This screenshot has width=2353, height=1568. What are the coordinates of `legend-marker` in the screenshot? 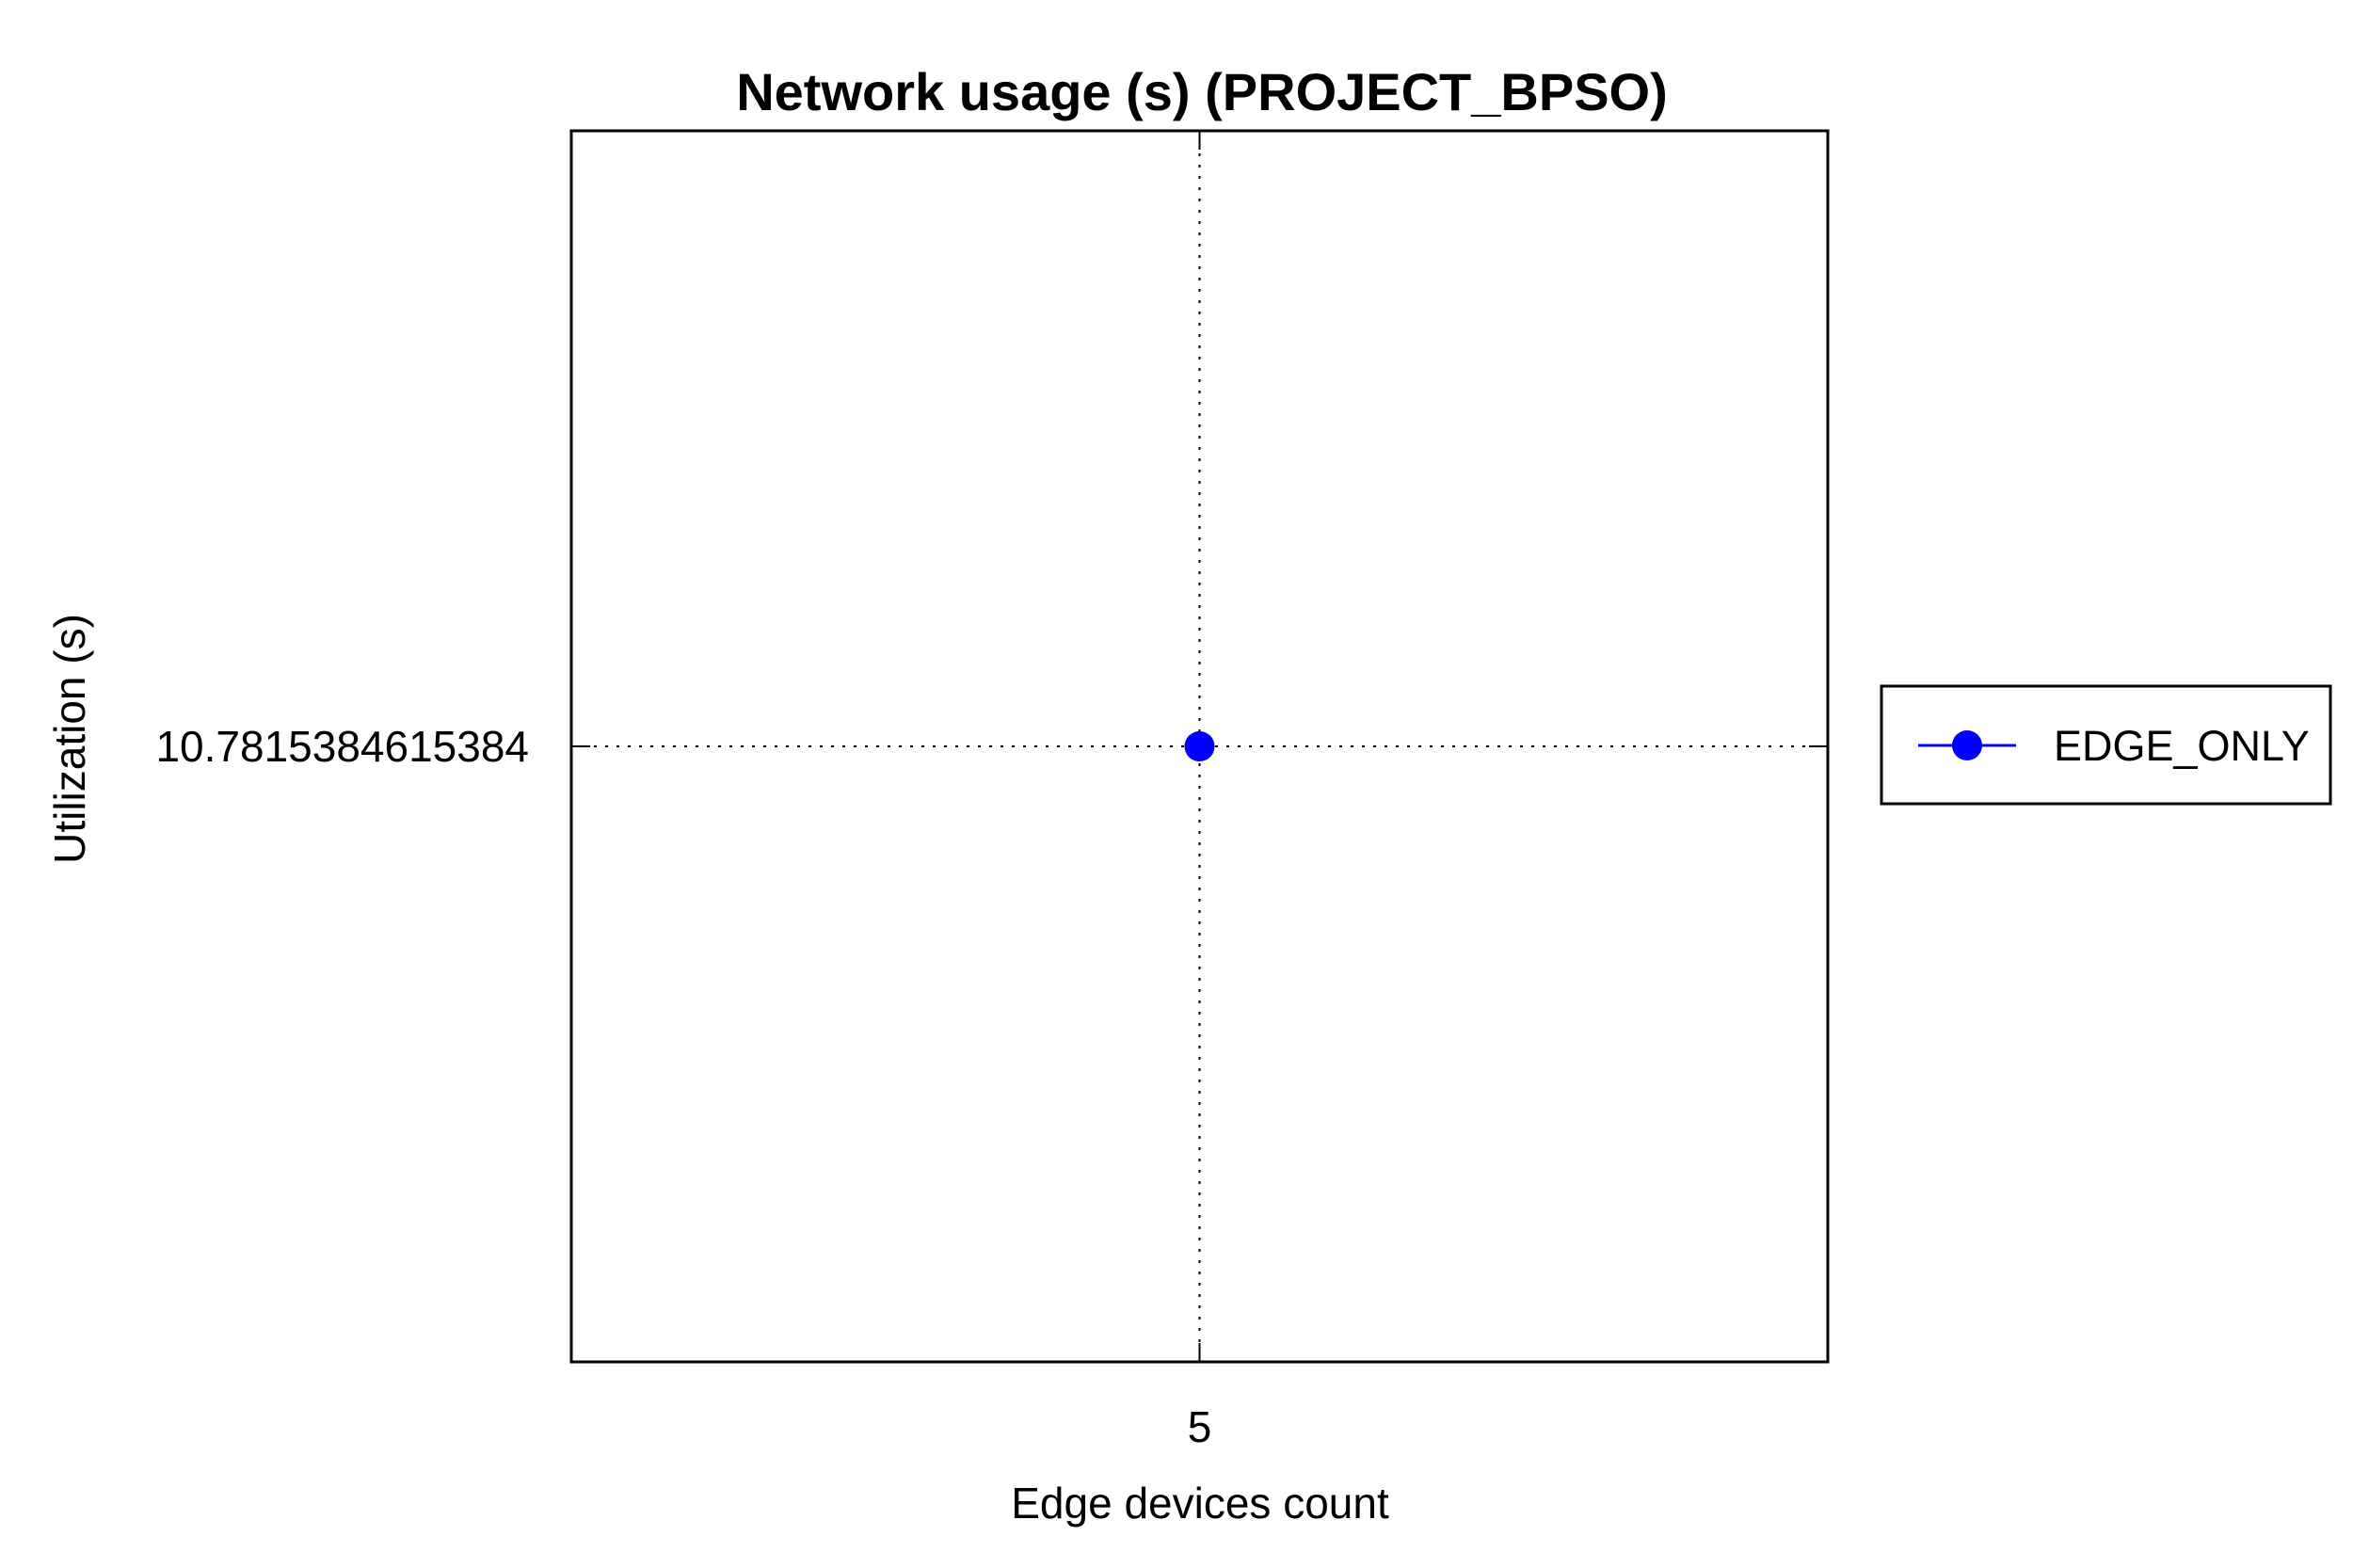 It's located at (1967, 745).